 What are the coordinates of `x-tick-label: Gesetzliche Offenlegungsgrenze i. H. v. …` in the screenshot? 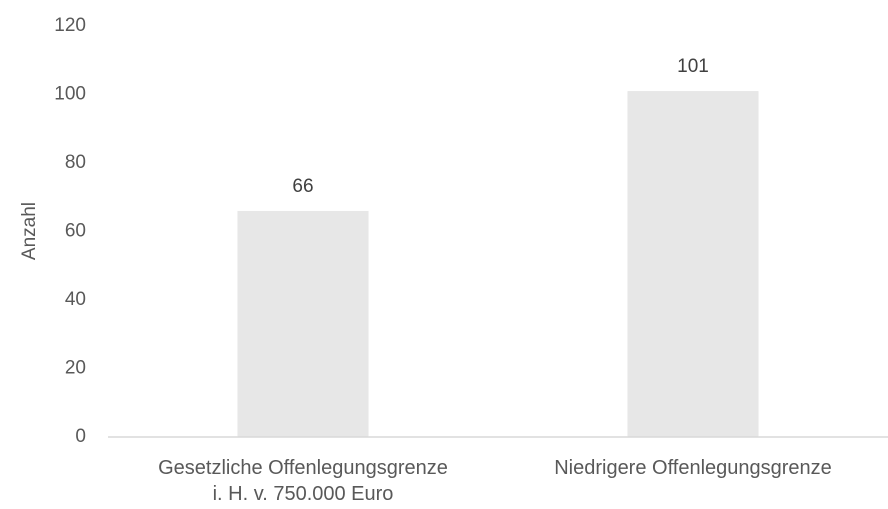 It's located at (303, 481).